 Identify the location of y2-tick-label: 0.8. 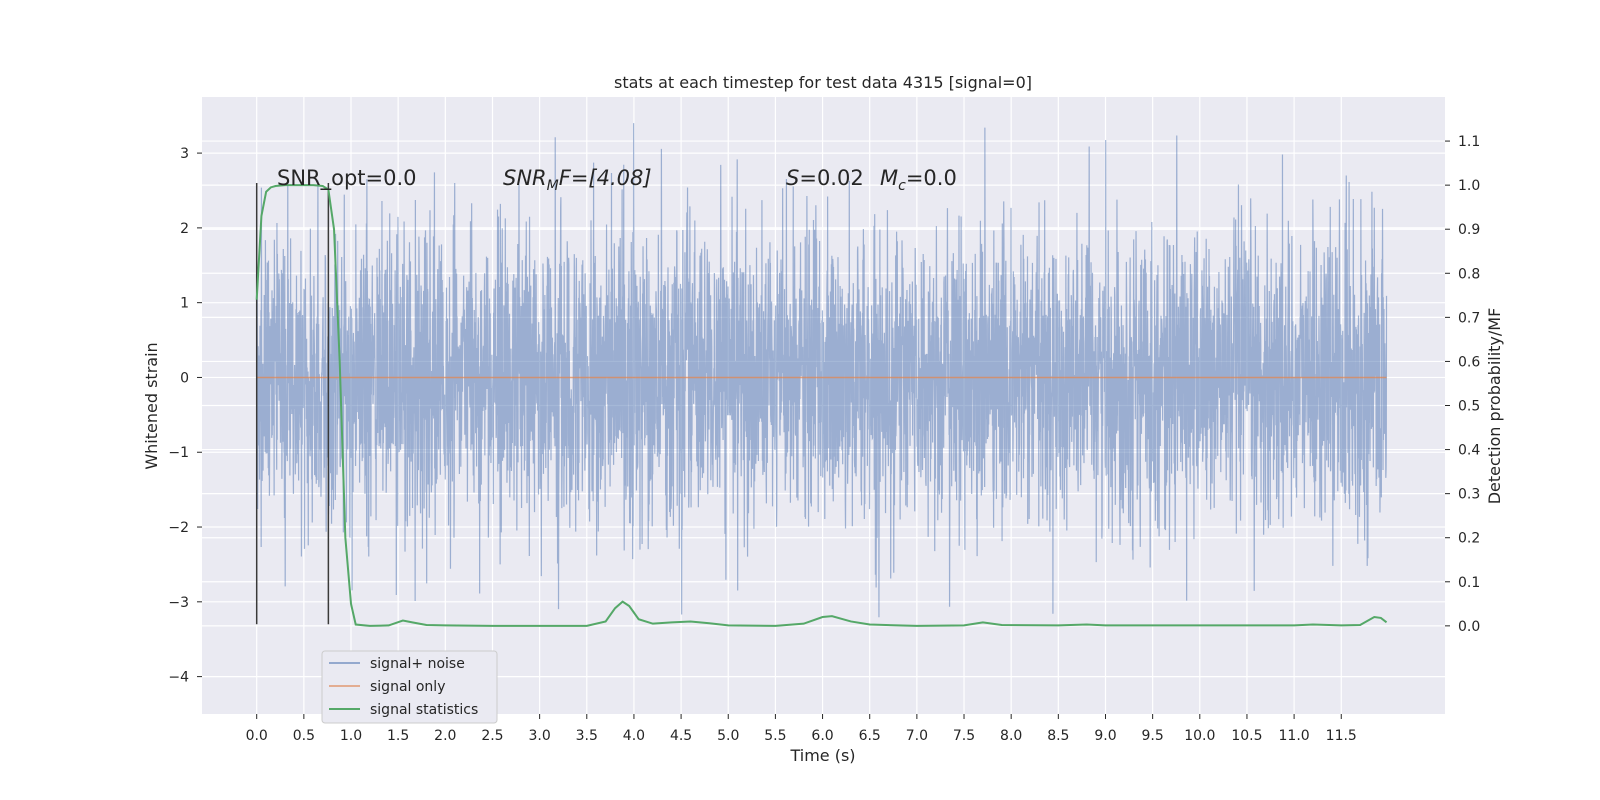
(1469, 274).